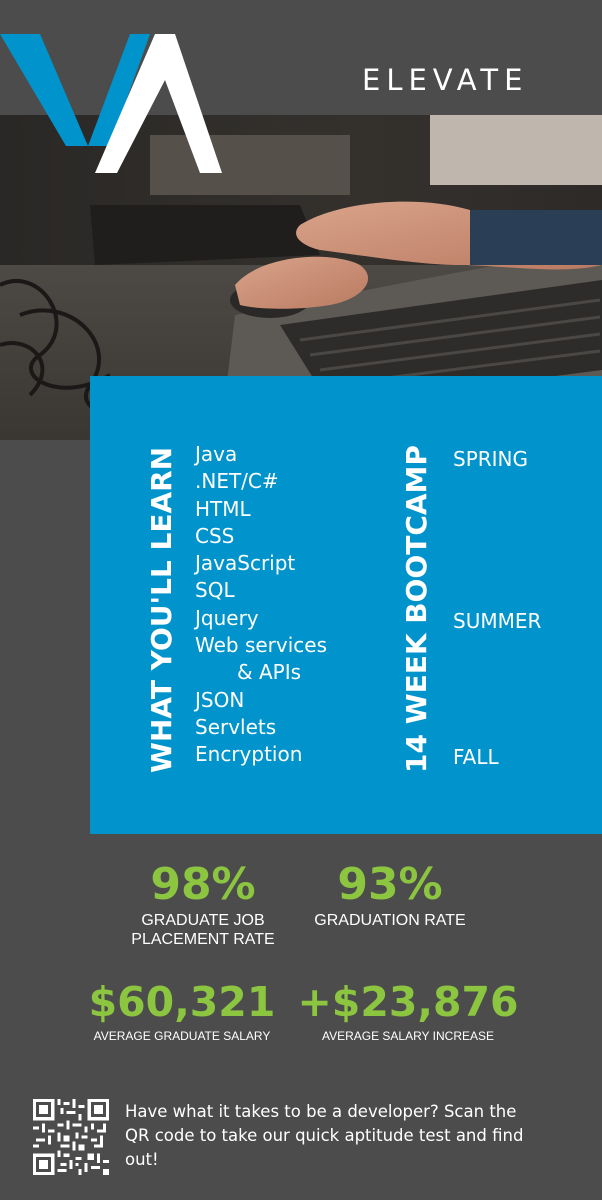 This screenshot has height=1200, width=602. Describe the element at coordinates (236, 726) in the screenshot. I see `list-item: Servlets` at that location.